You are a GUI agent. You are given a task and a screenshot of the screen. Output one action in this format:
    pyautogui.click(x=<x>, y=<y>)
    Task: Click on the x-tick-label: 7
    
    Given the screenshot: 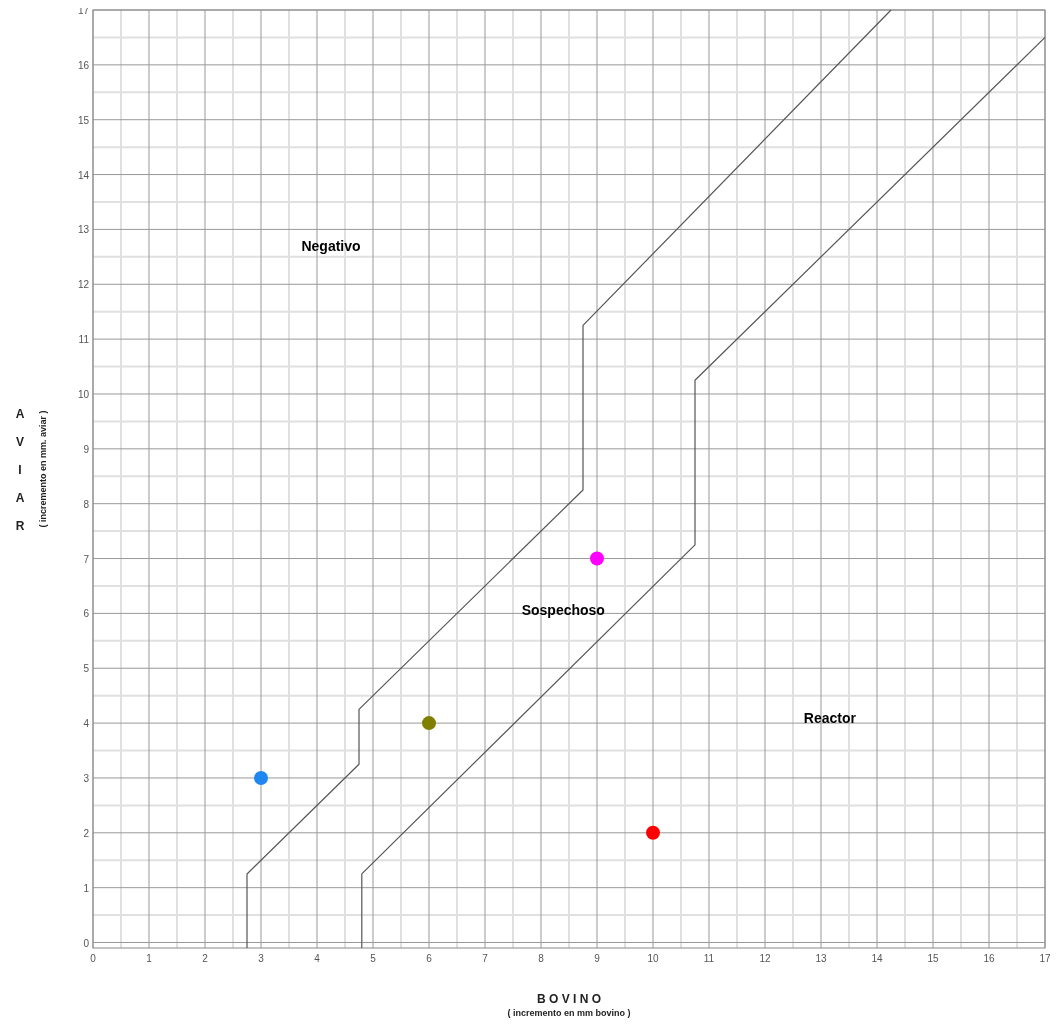 What is the action you would take?
    pyautogui.click(x=485, y=958)
    